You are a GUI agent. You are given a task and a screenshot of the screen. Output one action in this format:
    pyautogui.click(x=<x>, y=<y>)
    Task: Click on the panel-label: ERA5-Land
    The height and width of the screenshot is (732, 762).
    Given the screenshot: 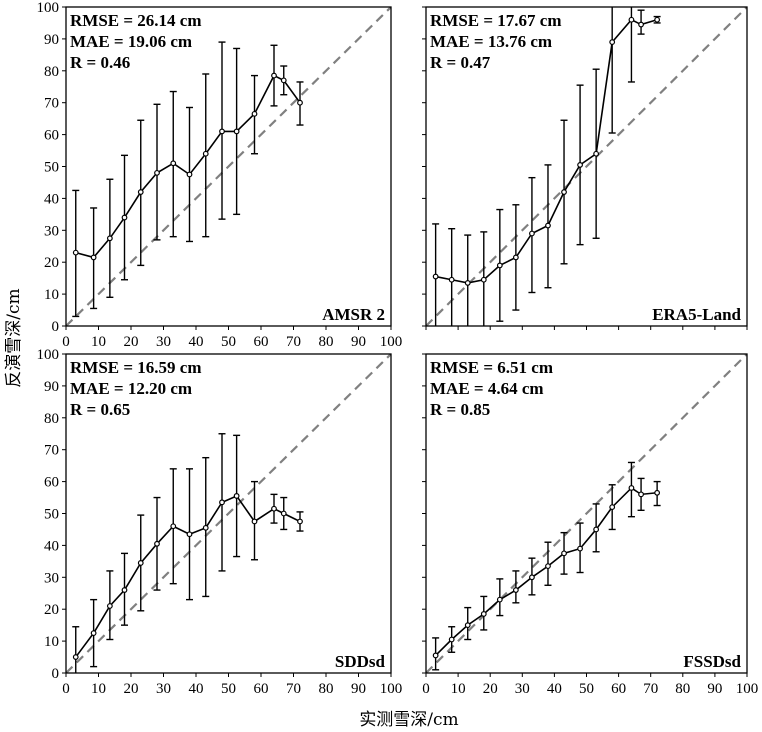 What is the action you would take?
    pyautogui.click(x=696, y=314)
    